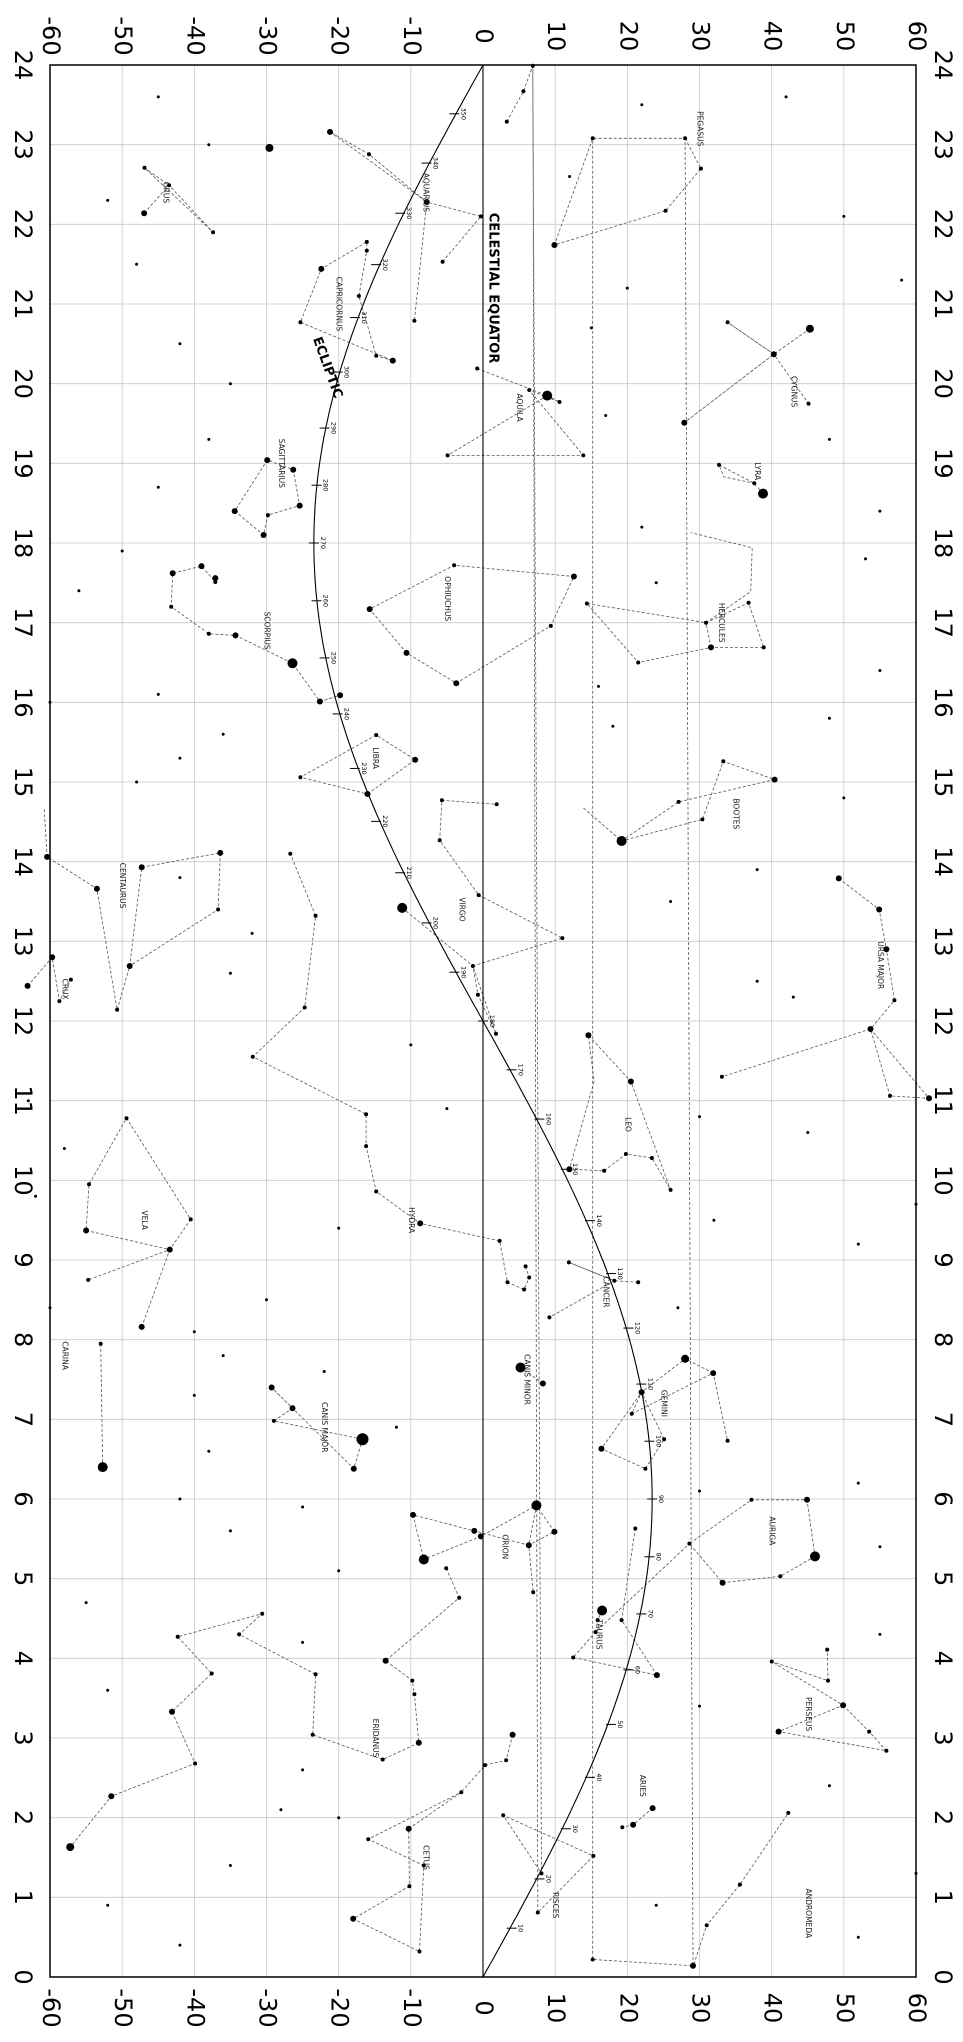 The width and height of the screenshot is (963, 2042). Describe the element at coordinates (334, 428) in the screenshot. I see `ecliptic-tick-label: 290` at that location.